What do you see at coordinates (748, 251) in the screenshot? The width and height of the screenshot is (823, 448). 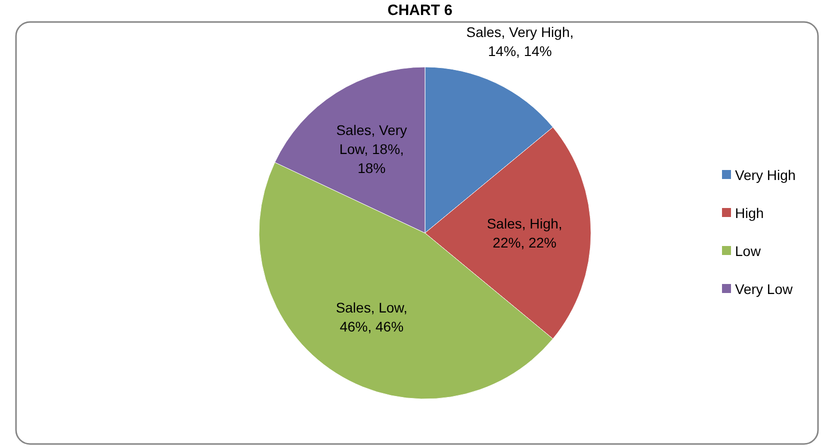 I see `legend-label: Low` at bounding box center [748, 251].